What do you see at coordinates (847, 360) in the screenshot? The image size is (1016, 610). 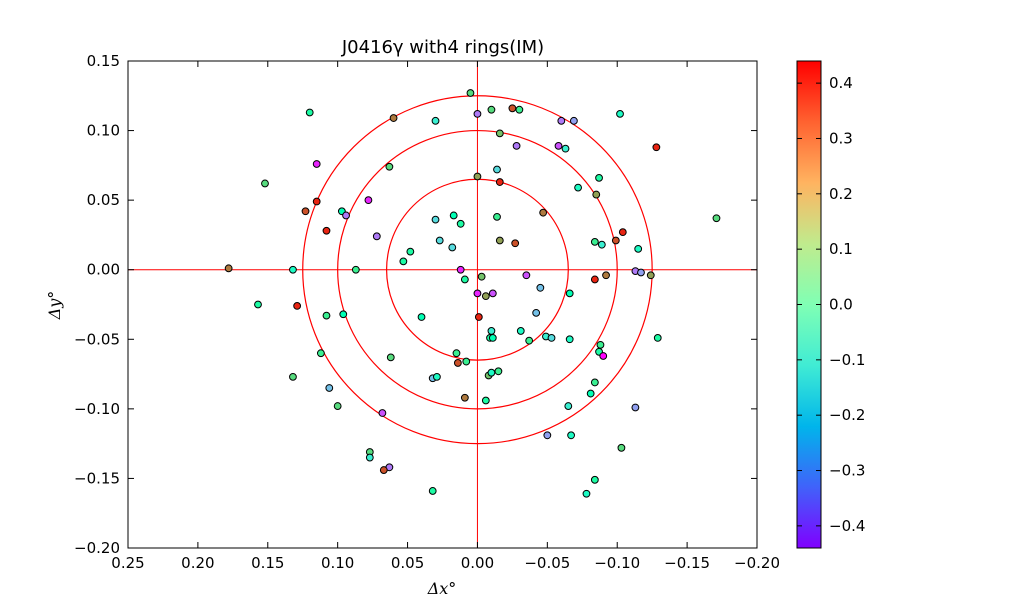 I see `colorbar-tick-label: −0.1` at bounding box center [847, 360].